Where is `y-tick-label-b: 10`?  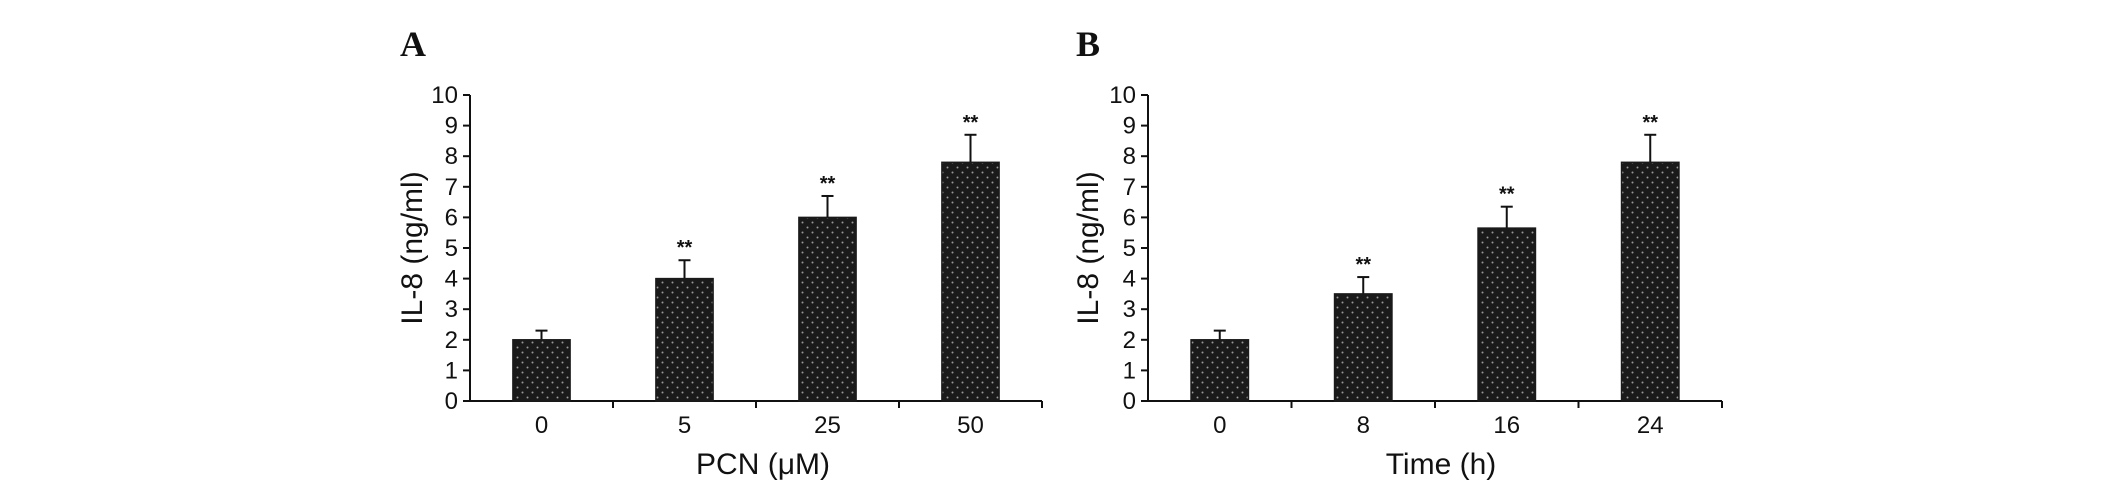 y-tick-label-b: 10 is located at coordinates (1122, 95).